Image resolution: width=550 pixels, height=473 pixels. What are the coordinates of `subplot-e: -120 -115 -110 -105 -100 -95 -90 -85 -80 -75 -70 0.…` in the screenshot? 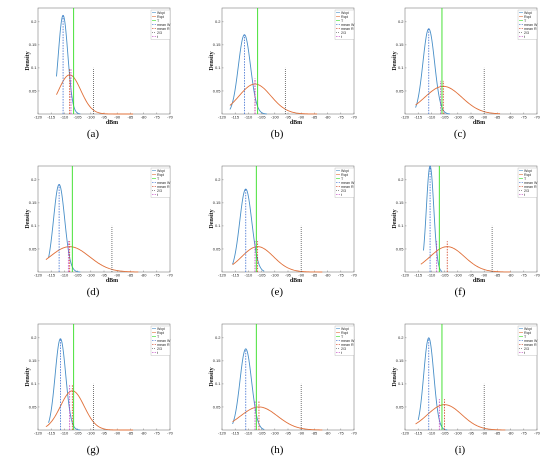 It's located at (277, 229).